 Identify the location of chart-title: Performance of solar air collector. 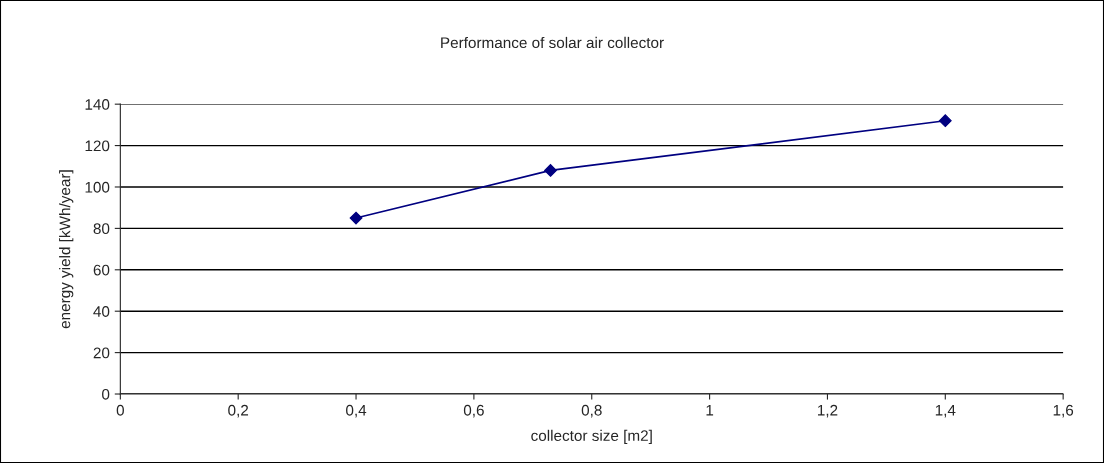
(552, 42).